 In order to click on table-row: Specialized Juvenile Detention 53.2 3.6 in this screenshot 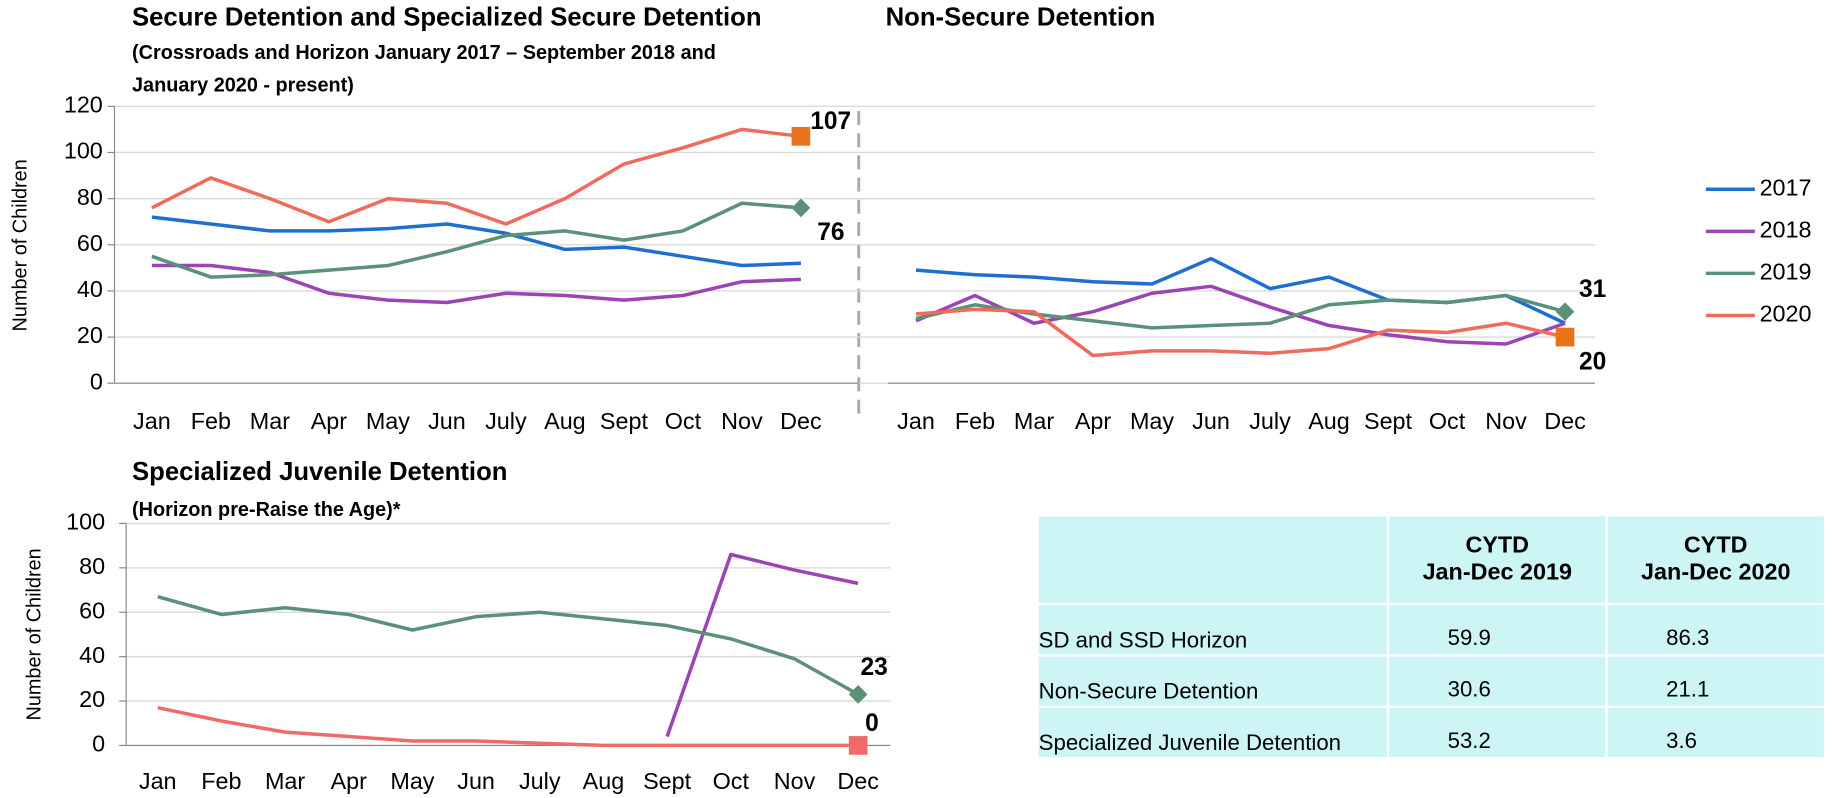, I will do `click(1431, 732)`.